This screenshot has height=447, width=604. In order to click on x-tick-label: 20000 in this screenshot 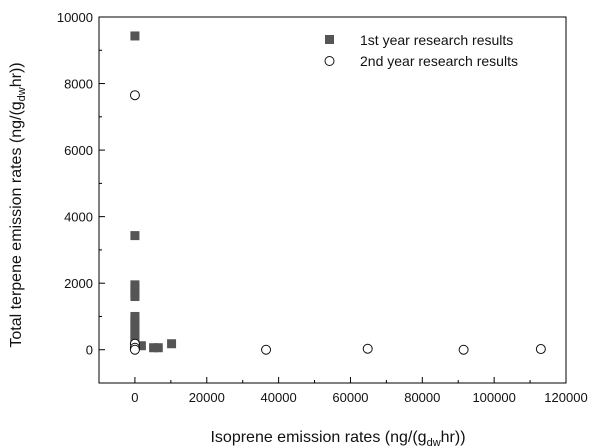, I will do `click(207, 397)`.